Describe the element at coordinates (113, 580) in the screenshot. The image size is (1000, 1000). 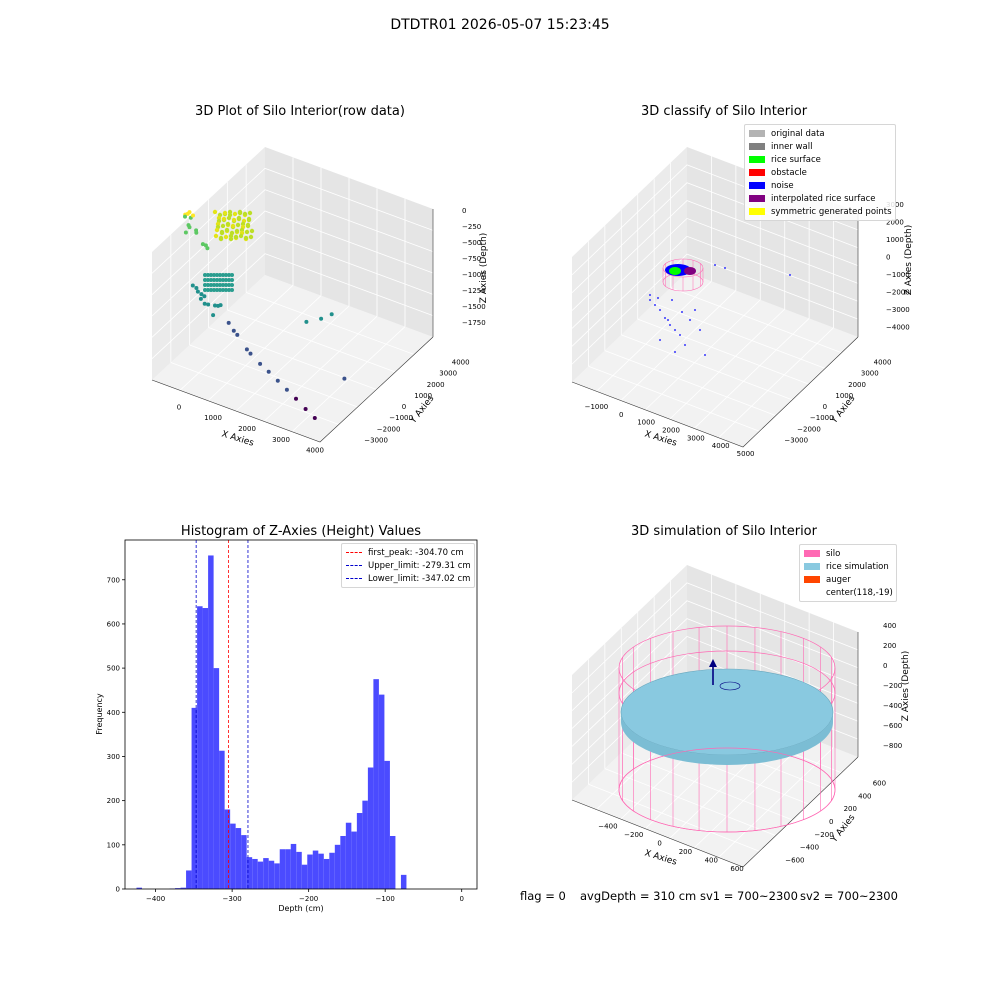
I see `y-tick-label: 700` at that location.